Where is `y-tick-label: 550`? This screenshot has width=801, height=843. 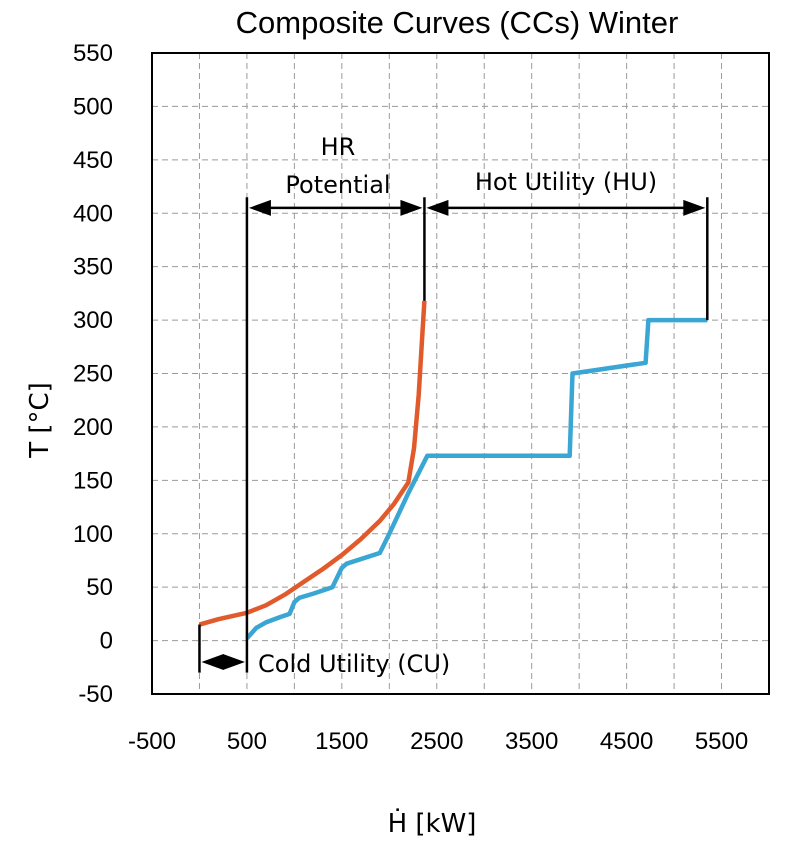 y-tick-label: 550 is located at coordinates (93, 53).